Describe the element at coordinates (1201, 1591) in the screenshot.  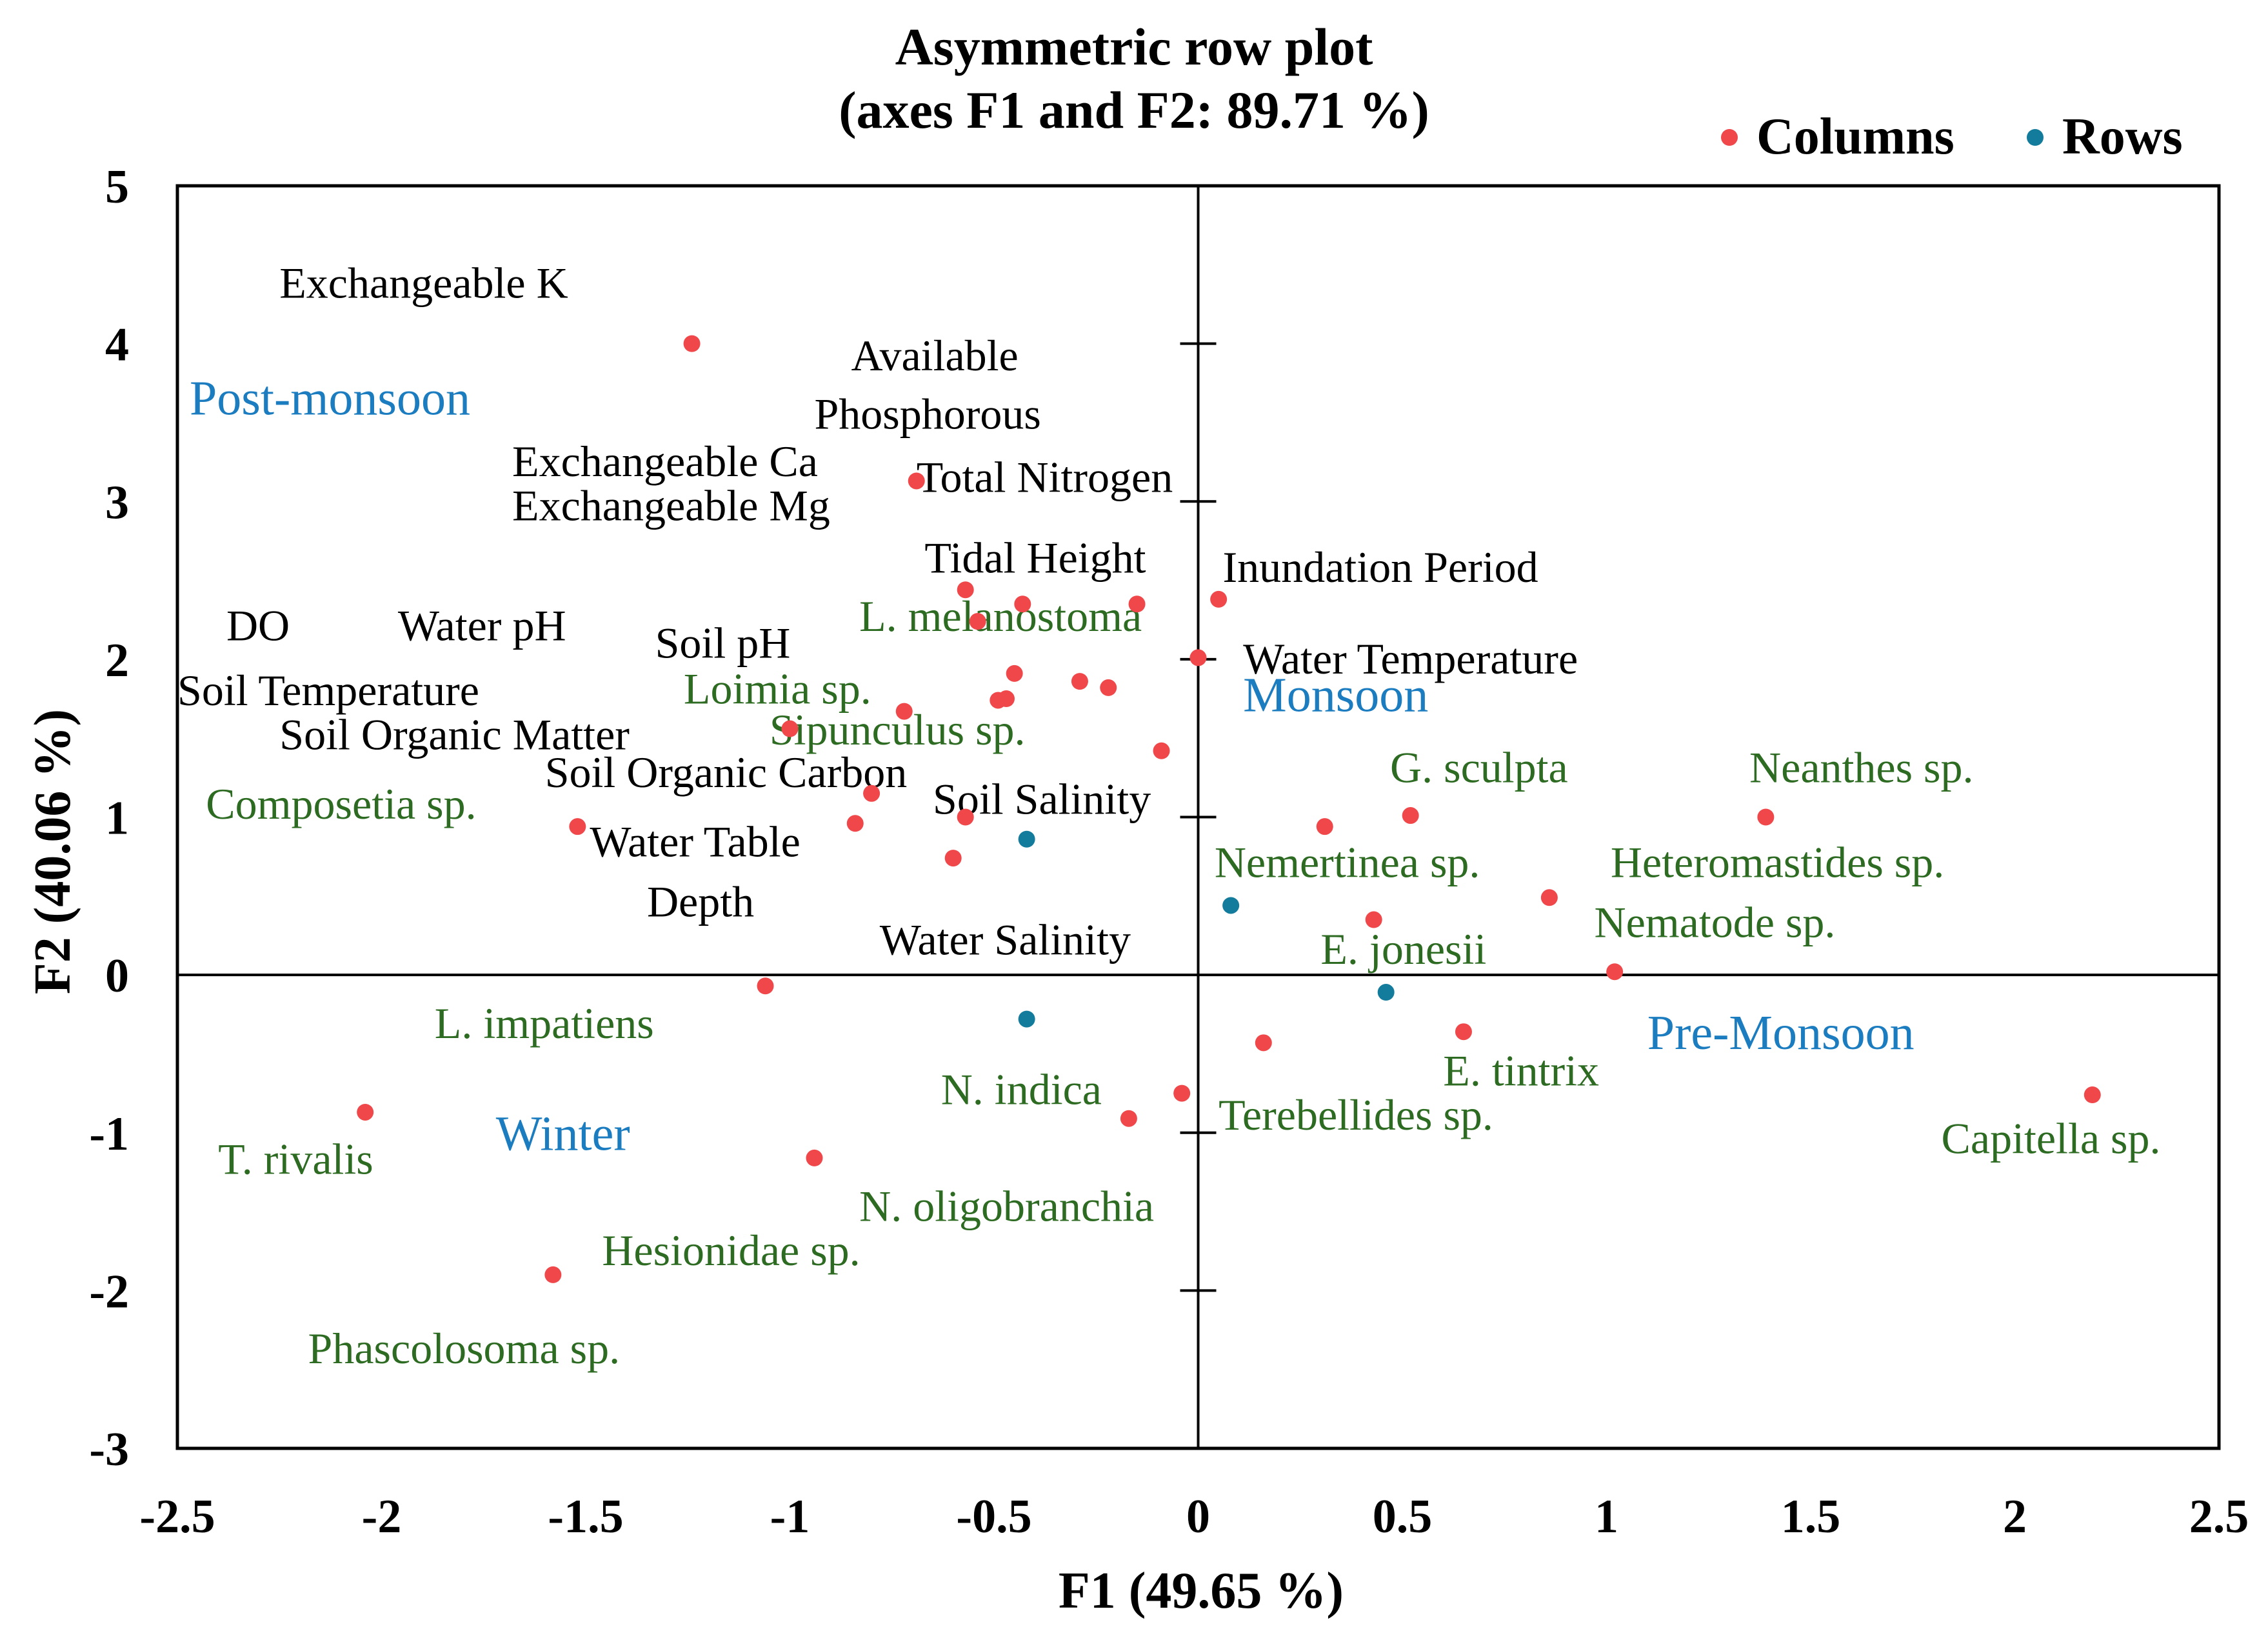
I see `x-axis-title: F1 (49.65 %)` at that location.